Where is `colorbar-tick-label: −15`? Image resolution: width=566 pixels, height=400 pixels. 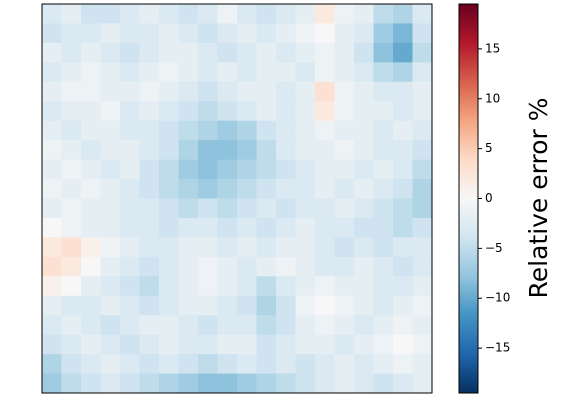
colorbar-tick-label: −15 is located at coordinates (497, 348).